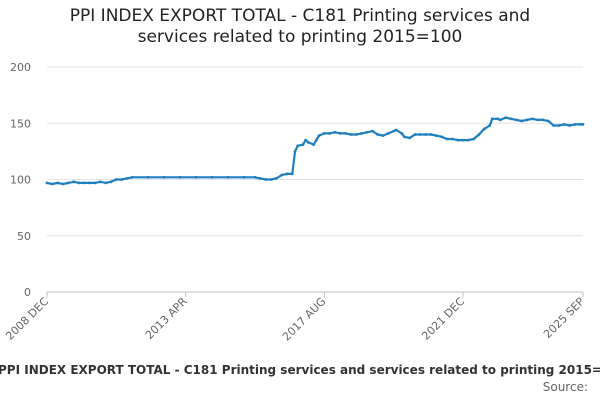 The image size is (600, 400). What do you see at coordinates (315, 294) in the screenshot?
I see `axes` at bounding box center [315, 294].